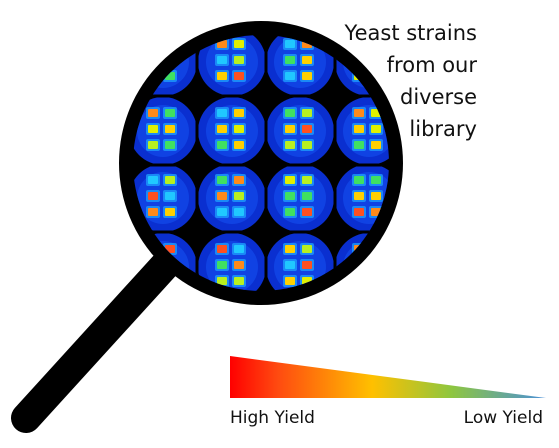 This screenshot has width=559, height=448. What do you see at coordinates (410, 33) in the screenshot?
I see `callout-line: Yeast strains` at bounding box center [410, 33].